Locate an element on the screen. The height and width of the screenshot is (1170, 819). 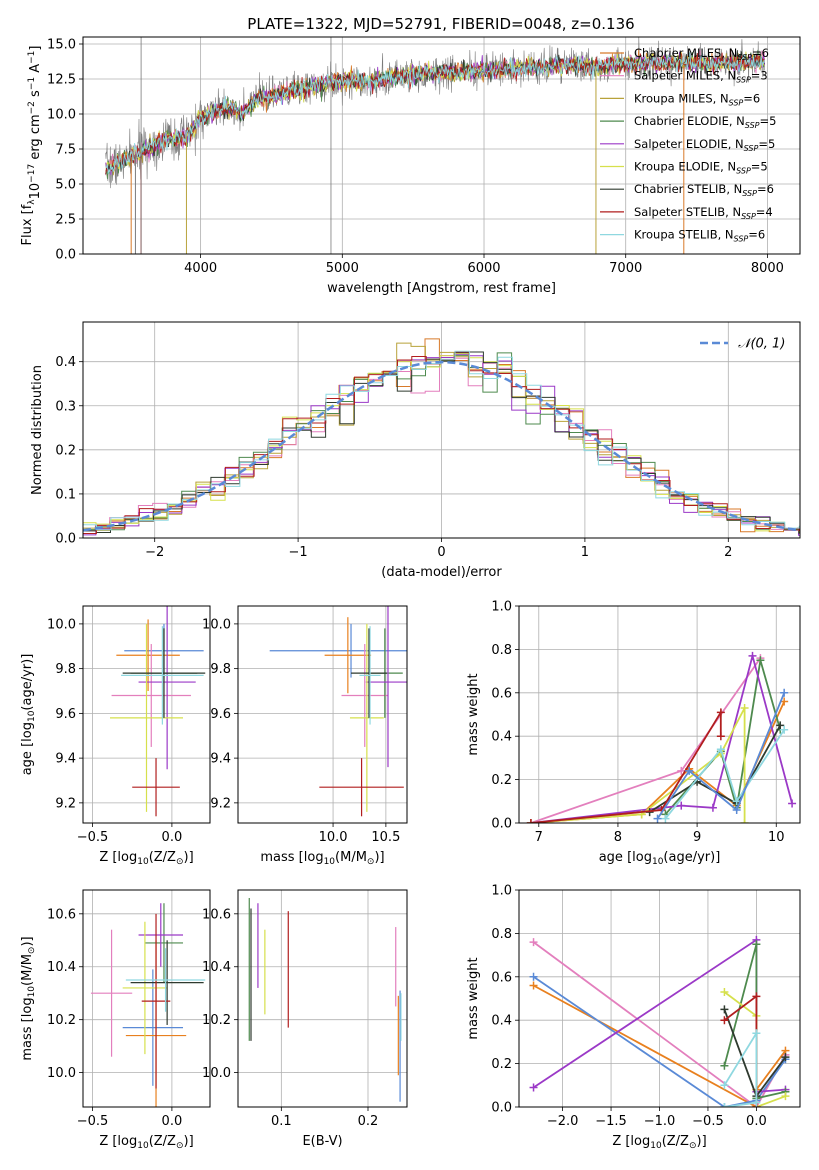
x-tick-label: 10.0 is located at coordinates (333, 837).